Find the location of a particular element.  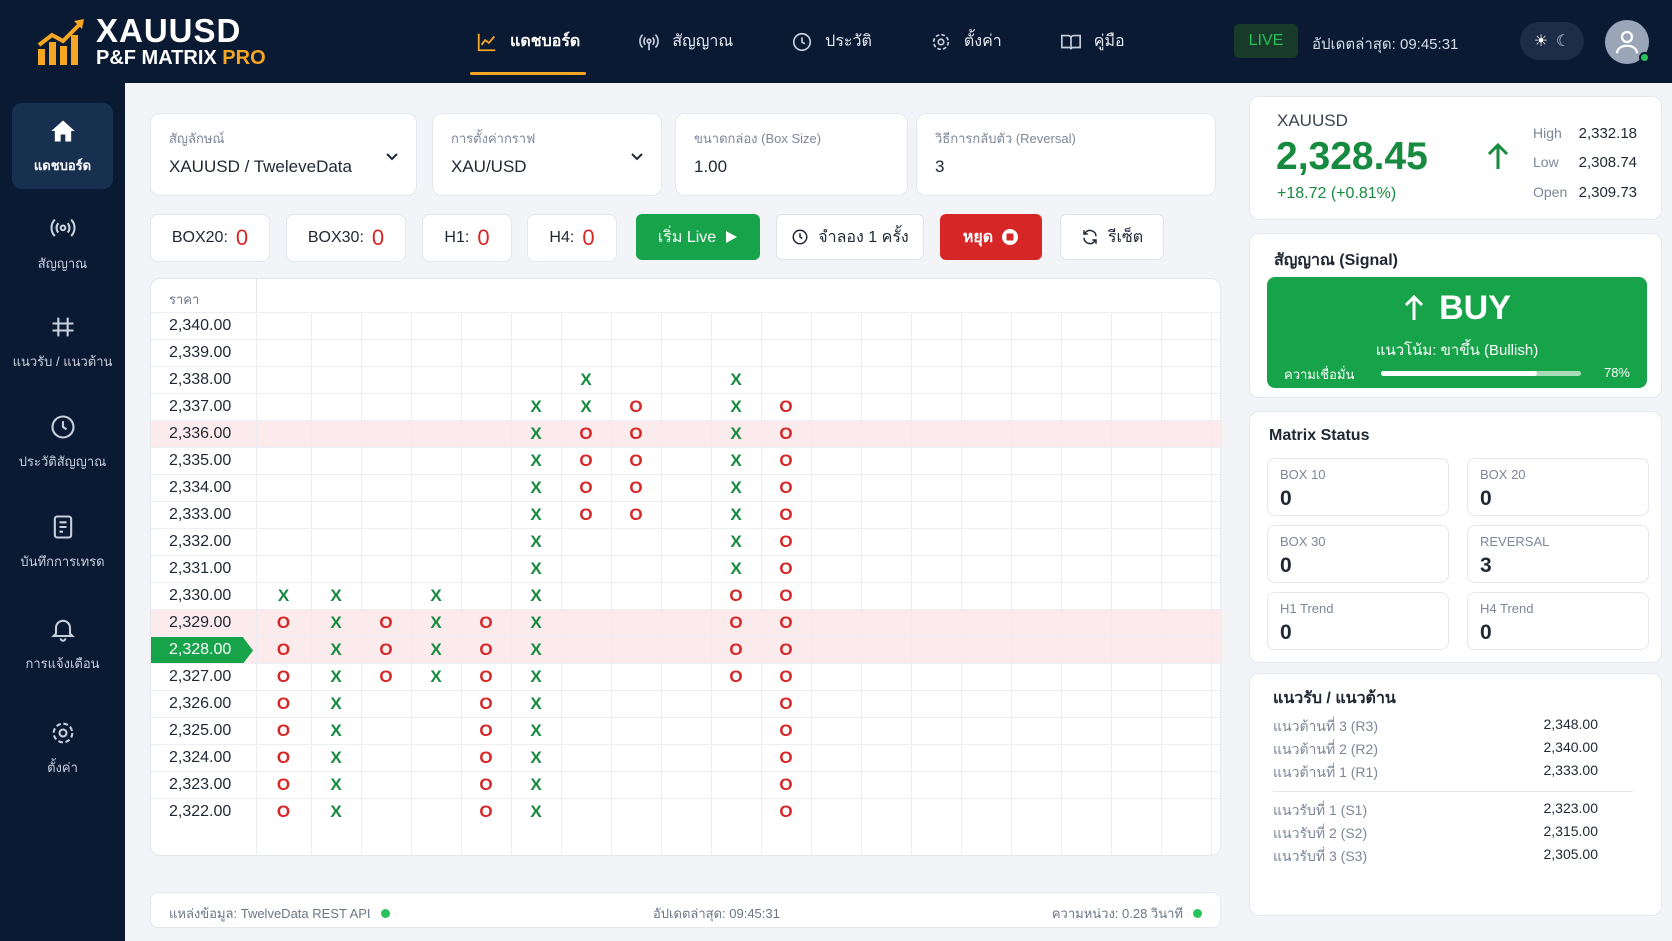

user-icon is located at coordinates (1627, 42).